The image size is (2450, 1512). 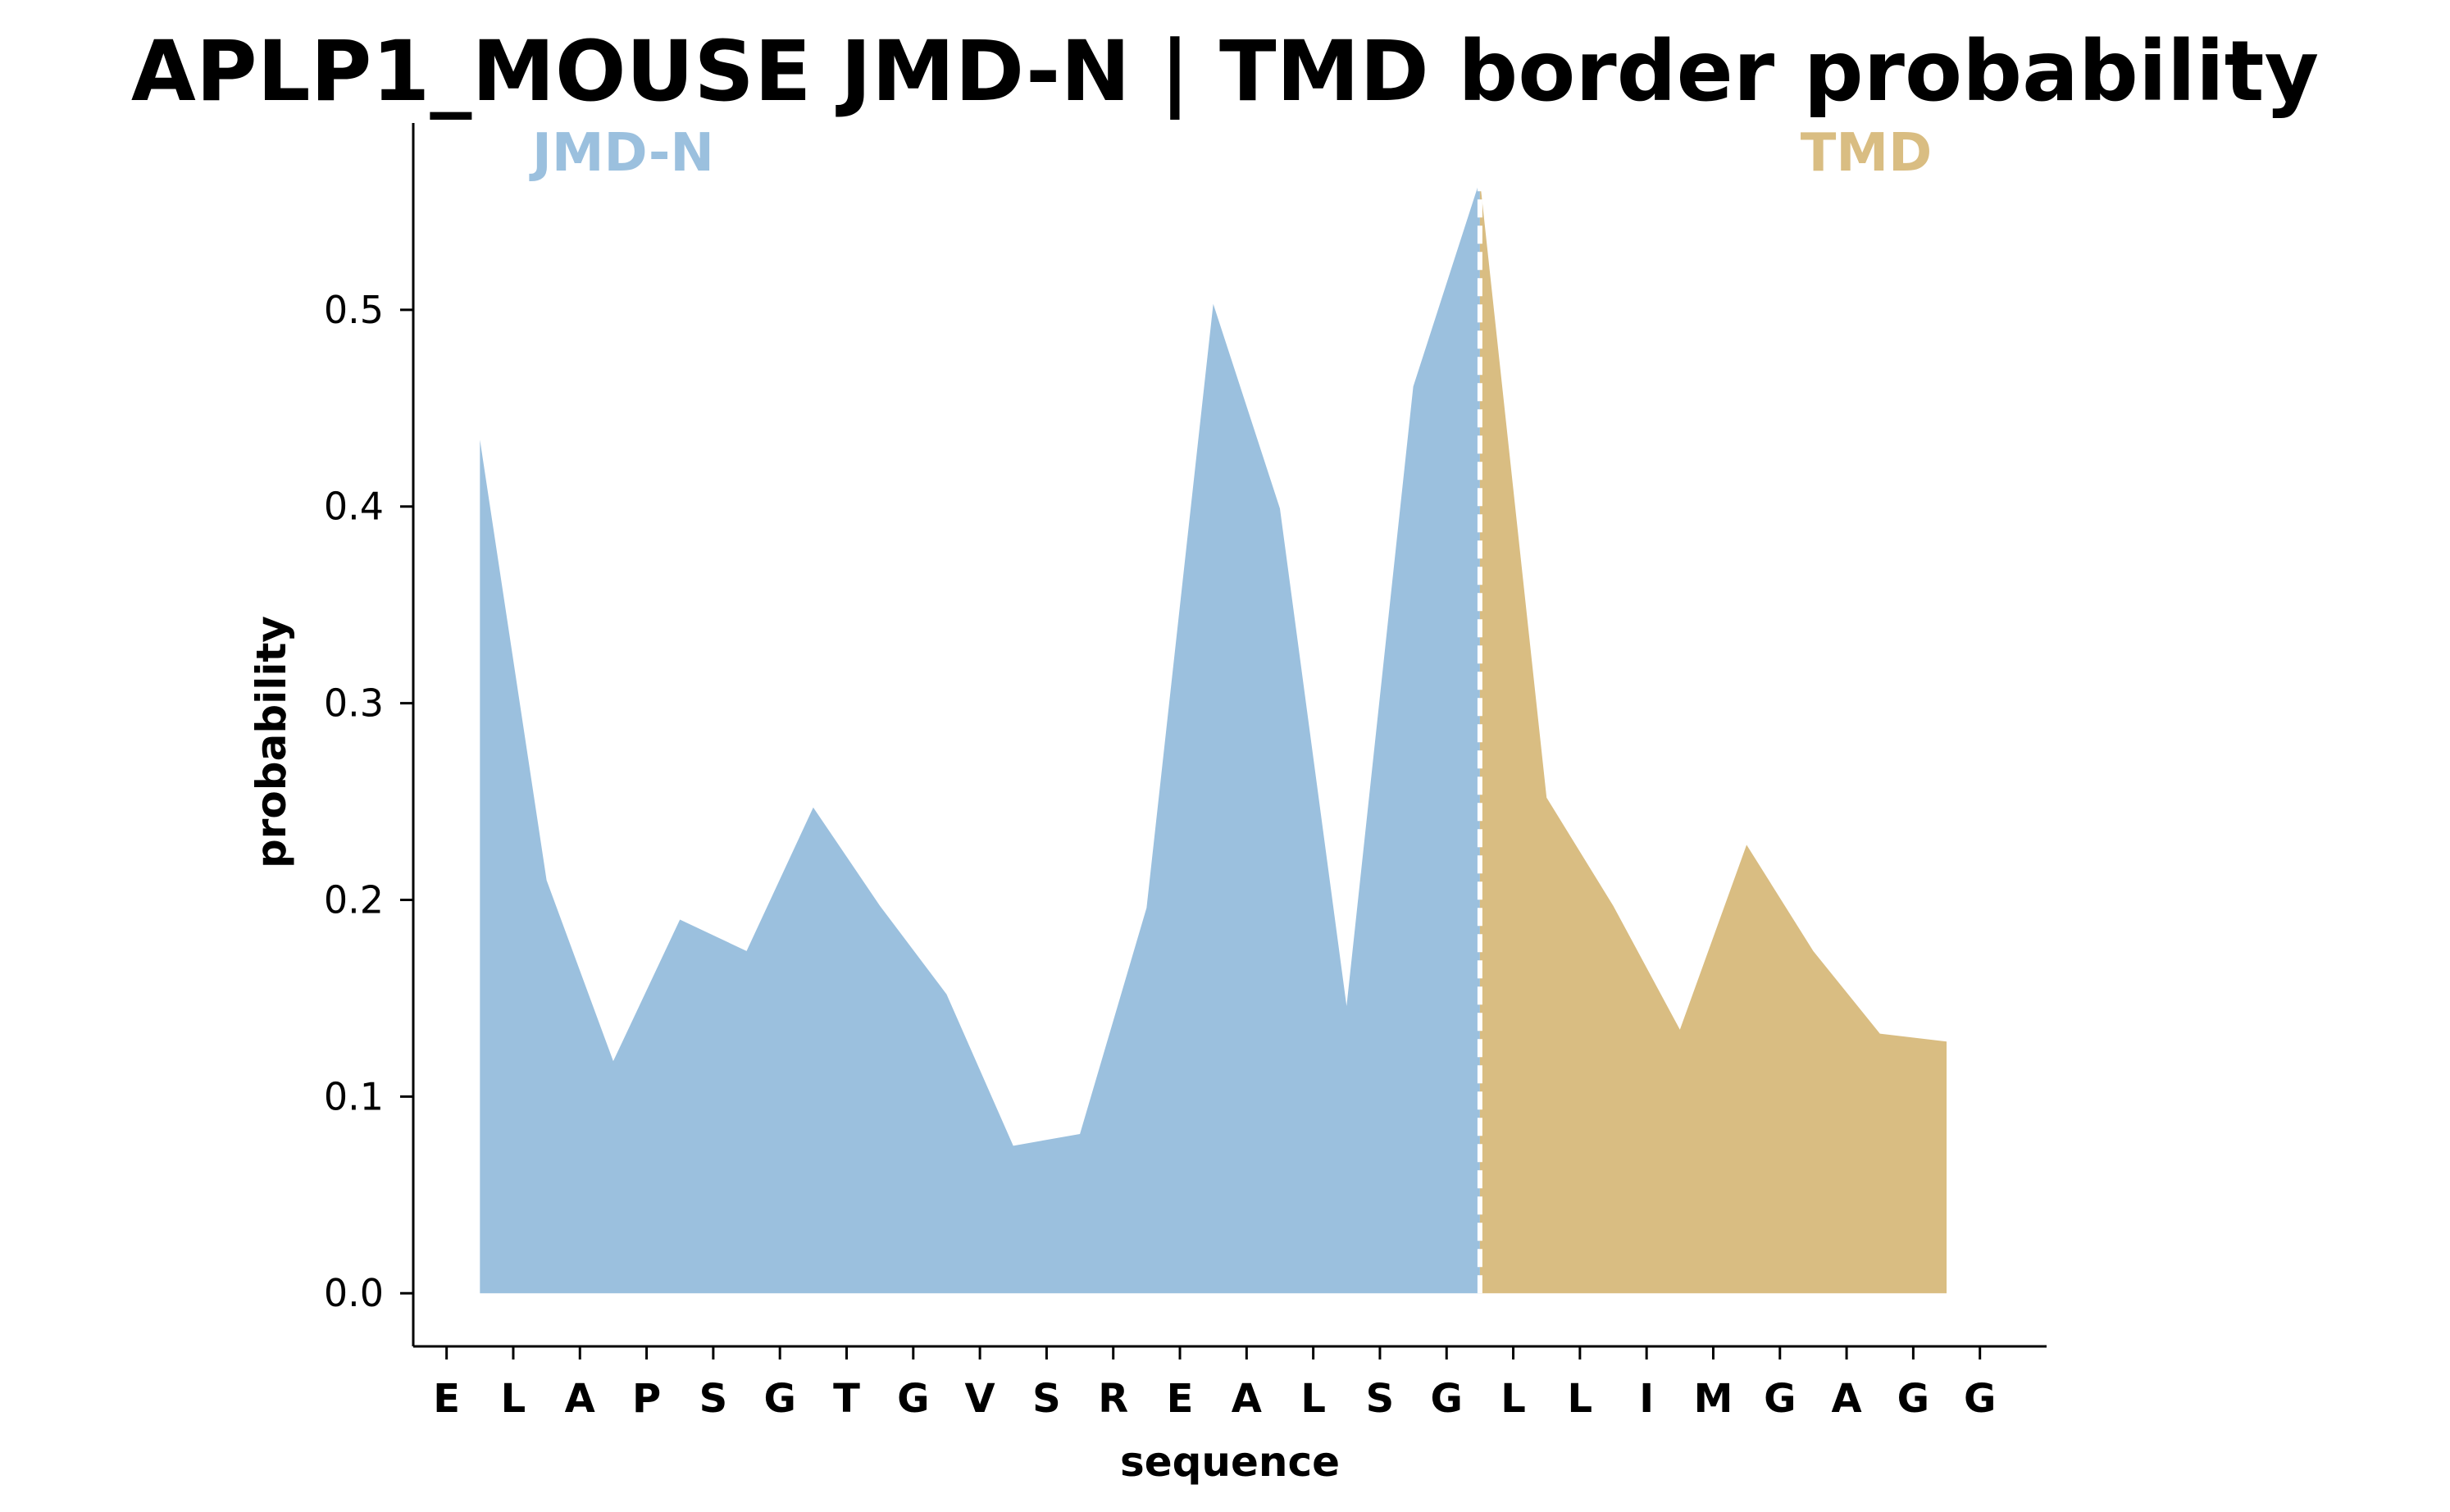 What do you see at coordinates (1713, 1399) in the screenshot?
I see `x-tick-label: M` at bounding box center [1713, 1399].